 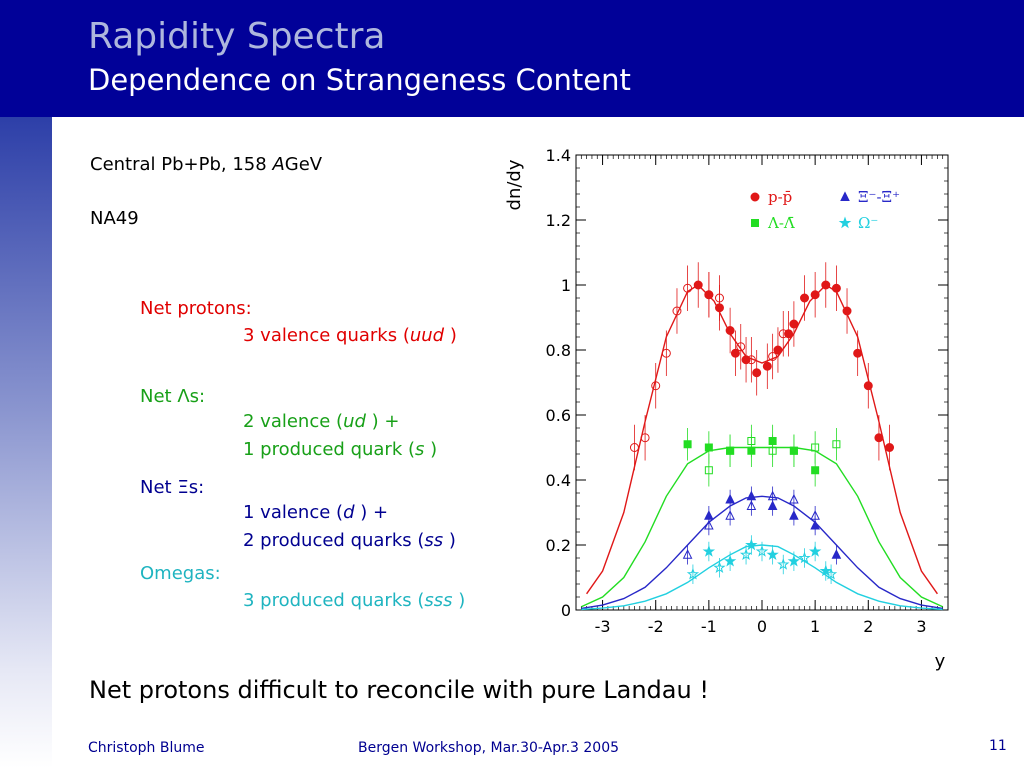 I want to click on net-lambdas-desc1: 2 valence (ud ) +, so click(x=321, y=421).